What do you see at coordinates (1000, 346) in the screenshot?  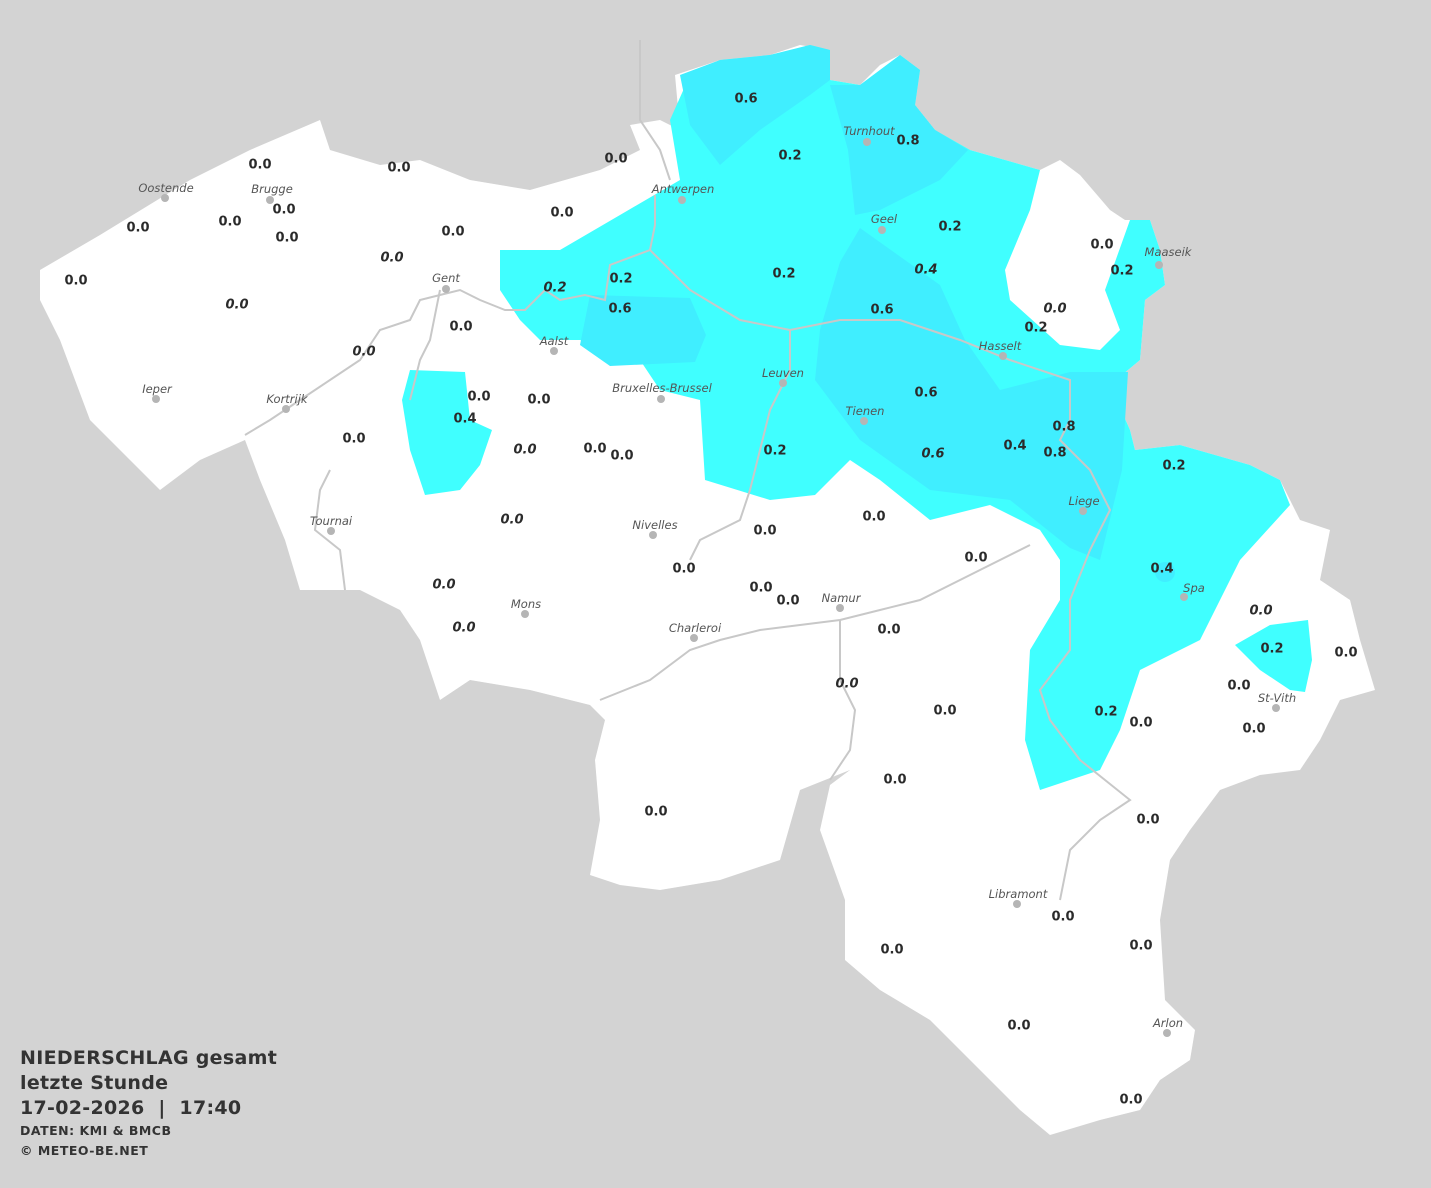 I see `city-label: Hasselt` at bounding box center [1000, 346].